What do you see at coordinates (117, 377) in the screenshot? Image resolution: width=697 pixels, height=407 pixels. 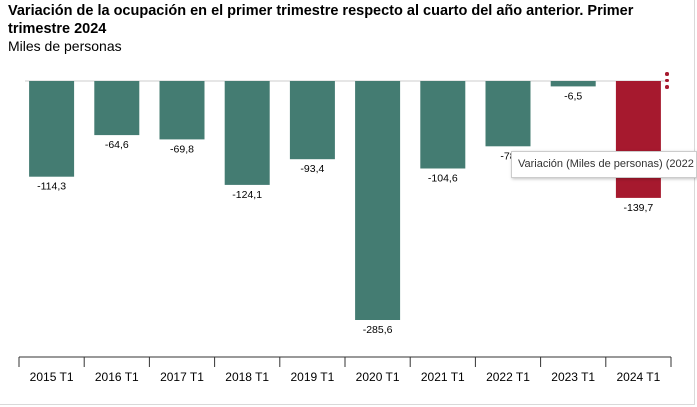 I see `x-tick-label: 2016 T1` at bounding box center [117, 377].